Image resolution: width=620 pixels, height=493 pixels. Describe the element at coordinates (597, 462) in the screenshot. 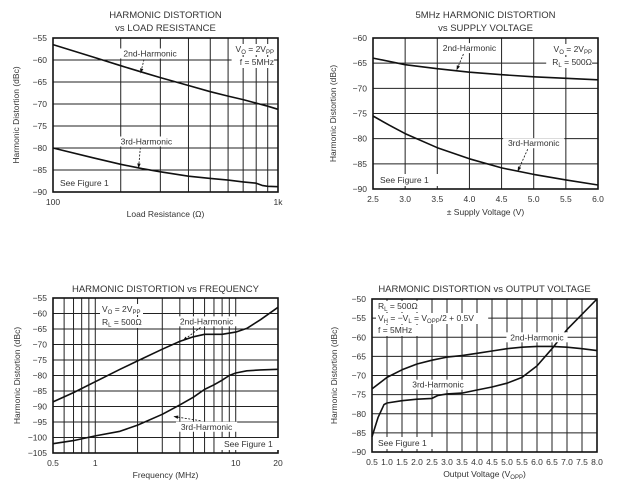

I see `x-tick-label: 8.0` at that location.